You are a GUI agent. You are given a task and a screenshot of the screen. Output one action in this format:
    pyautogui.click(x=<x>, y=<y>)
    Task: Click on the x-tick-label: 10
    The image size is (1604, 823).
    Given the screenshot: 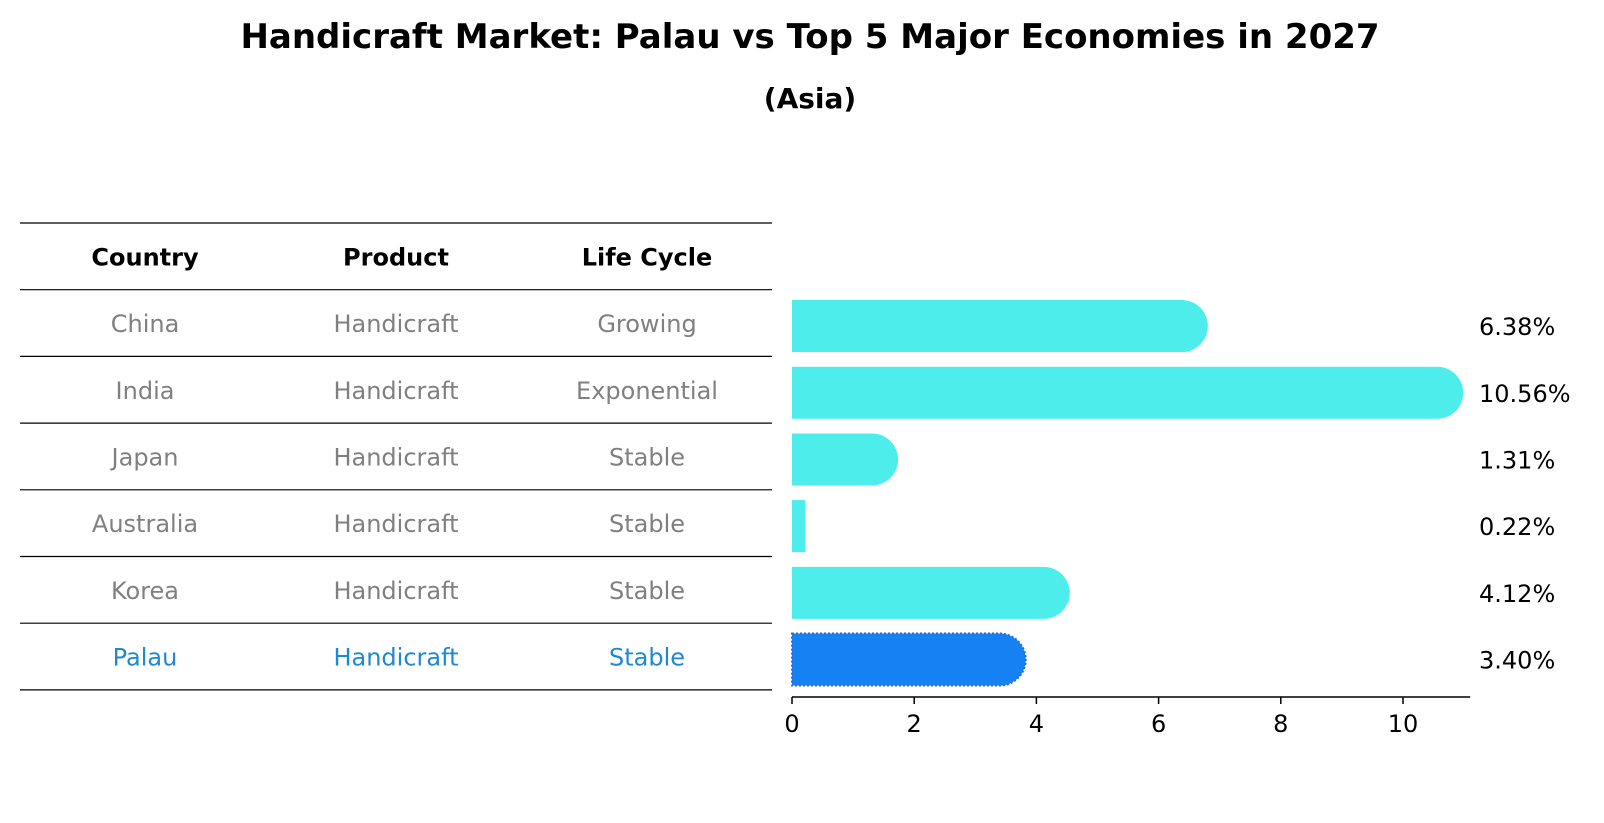 What is the action you would take?
    pyautogui.click(x=1403, y=724)
    